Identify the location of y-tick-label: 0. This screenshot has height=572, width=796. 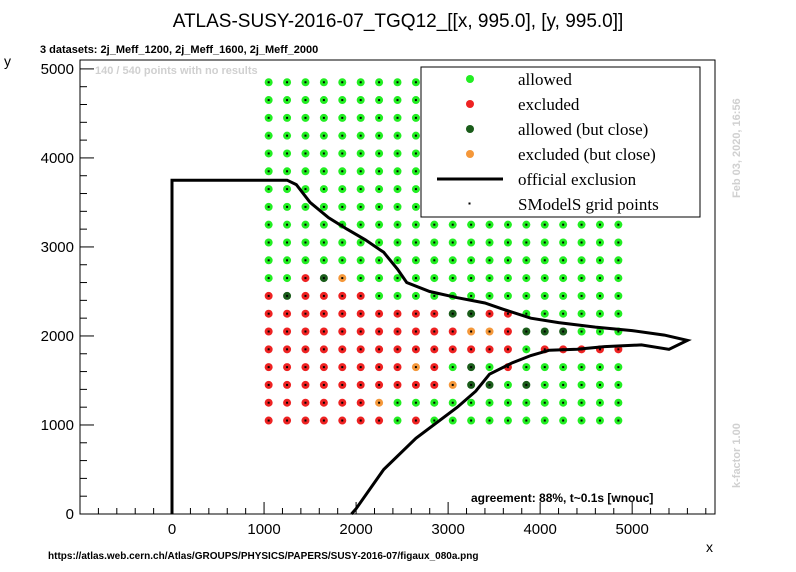
(70, 514).